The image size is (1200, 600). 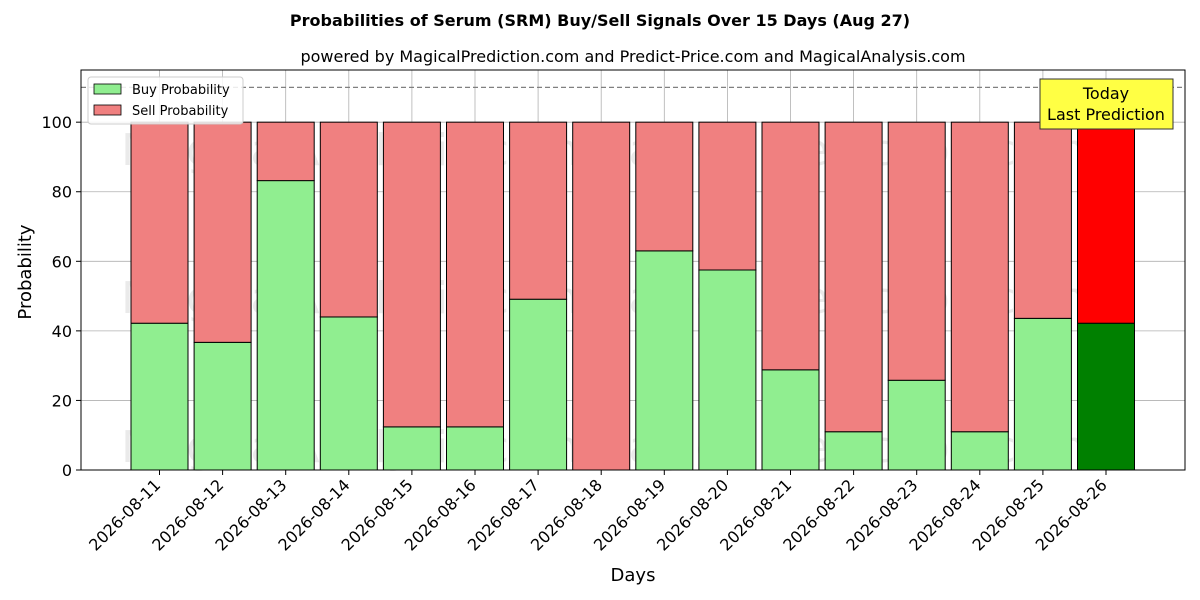 I want to click on annotation-box, so click(x=1106, y=104).